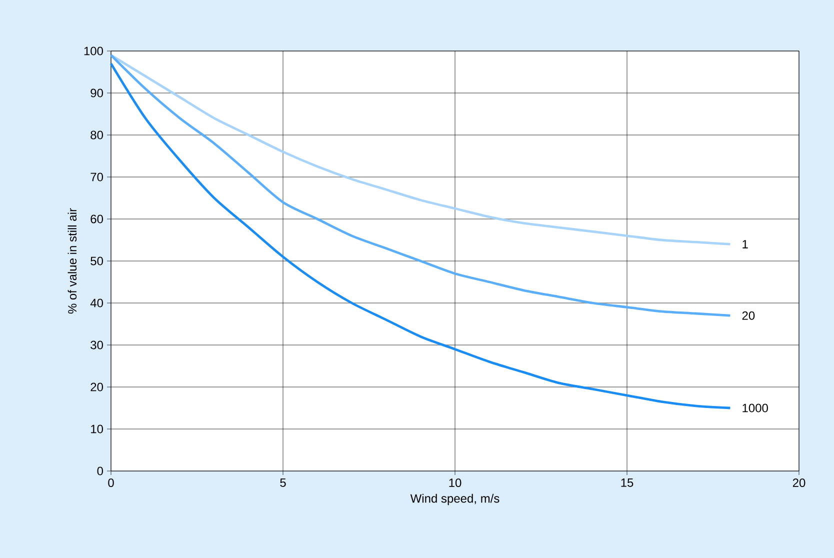 Image resolution: width=834 pixels, height=558 pixels. I want to click on series-label: 20, so click(748, 315).